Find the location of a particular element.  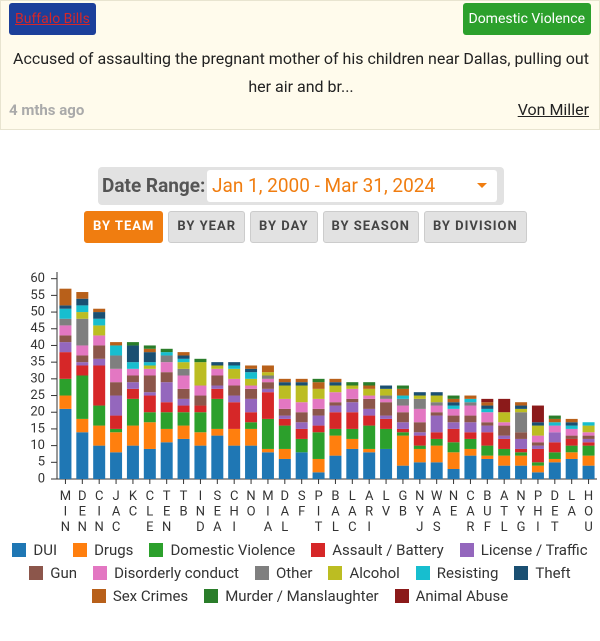

team-tag: Buffalo Bills is located at coordinates (52, 19).